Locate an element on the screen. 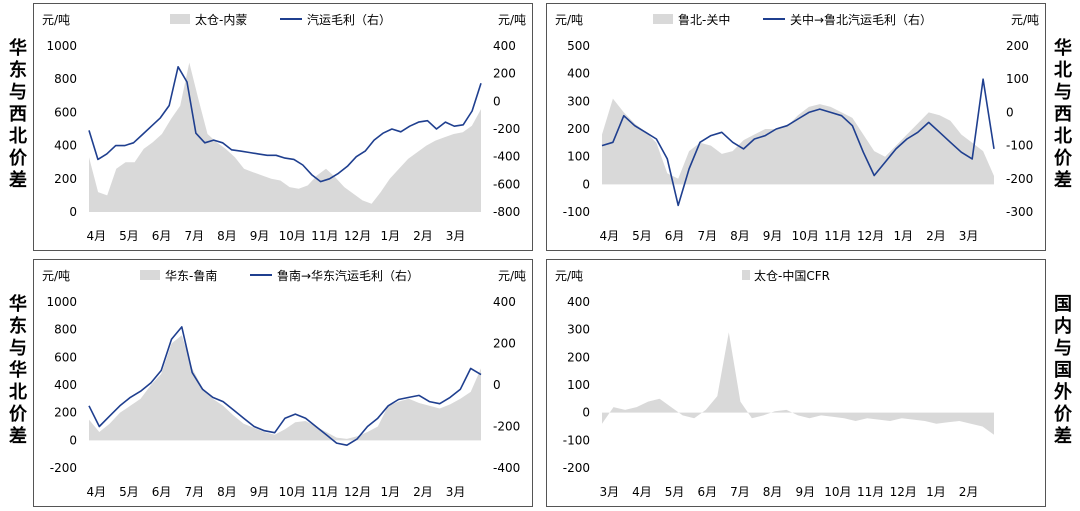  legend: 太仓-中国CFR is located at coordinates (786, 275).